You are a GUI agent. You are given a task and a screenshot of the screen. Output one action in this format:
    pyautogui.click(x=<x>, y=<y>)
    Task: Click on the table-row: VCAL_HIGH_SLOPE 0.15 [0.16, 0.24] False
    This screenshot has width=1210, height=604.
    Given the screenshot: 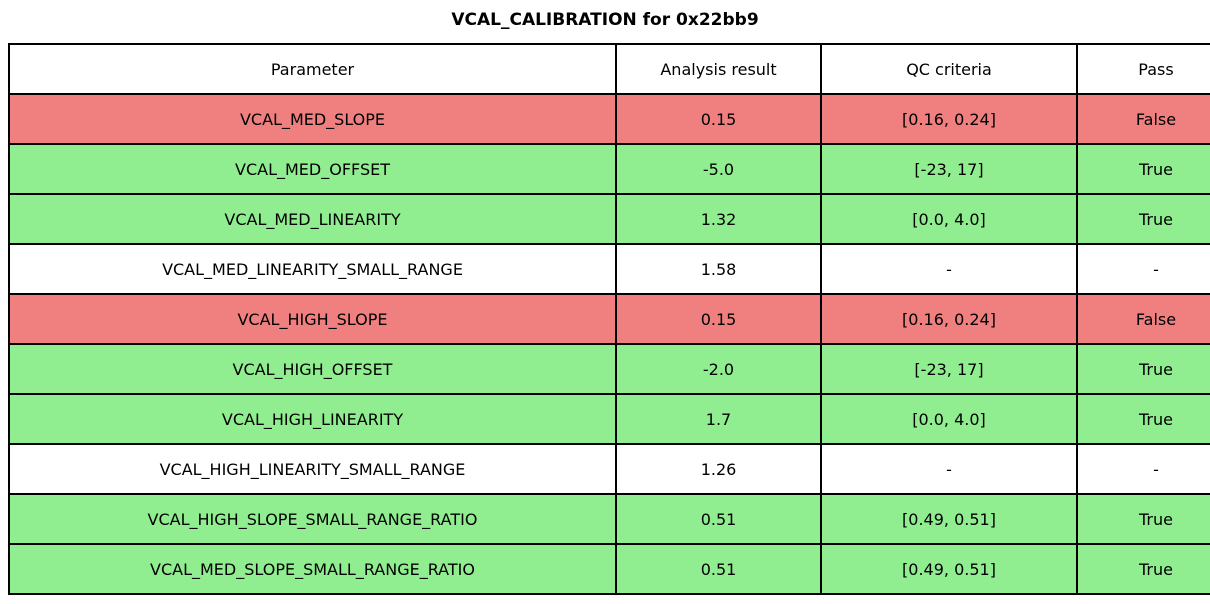 What is the action you would take?
    pyautogui.click(x=609, y=319)
    